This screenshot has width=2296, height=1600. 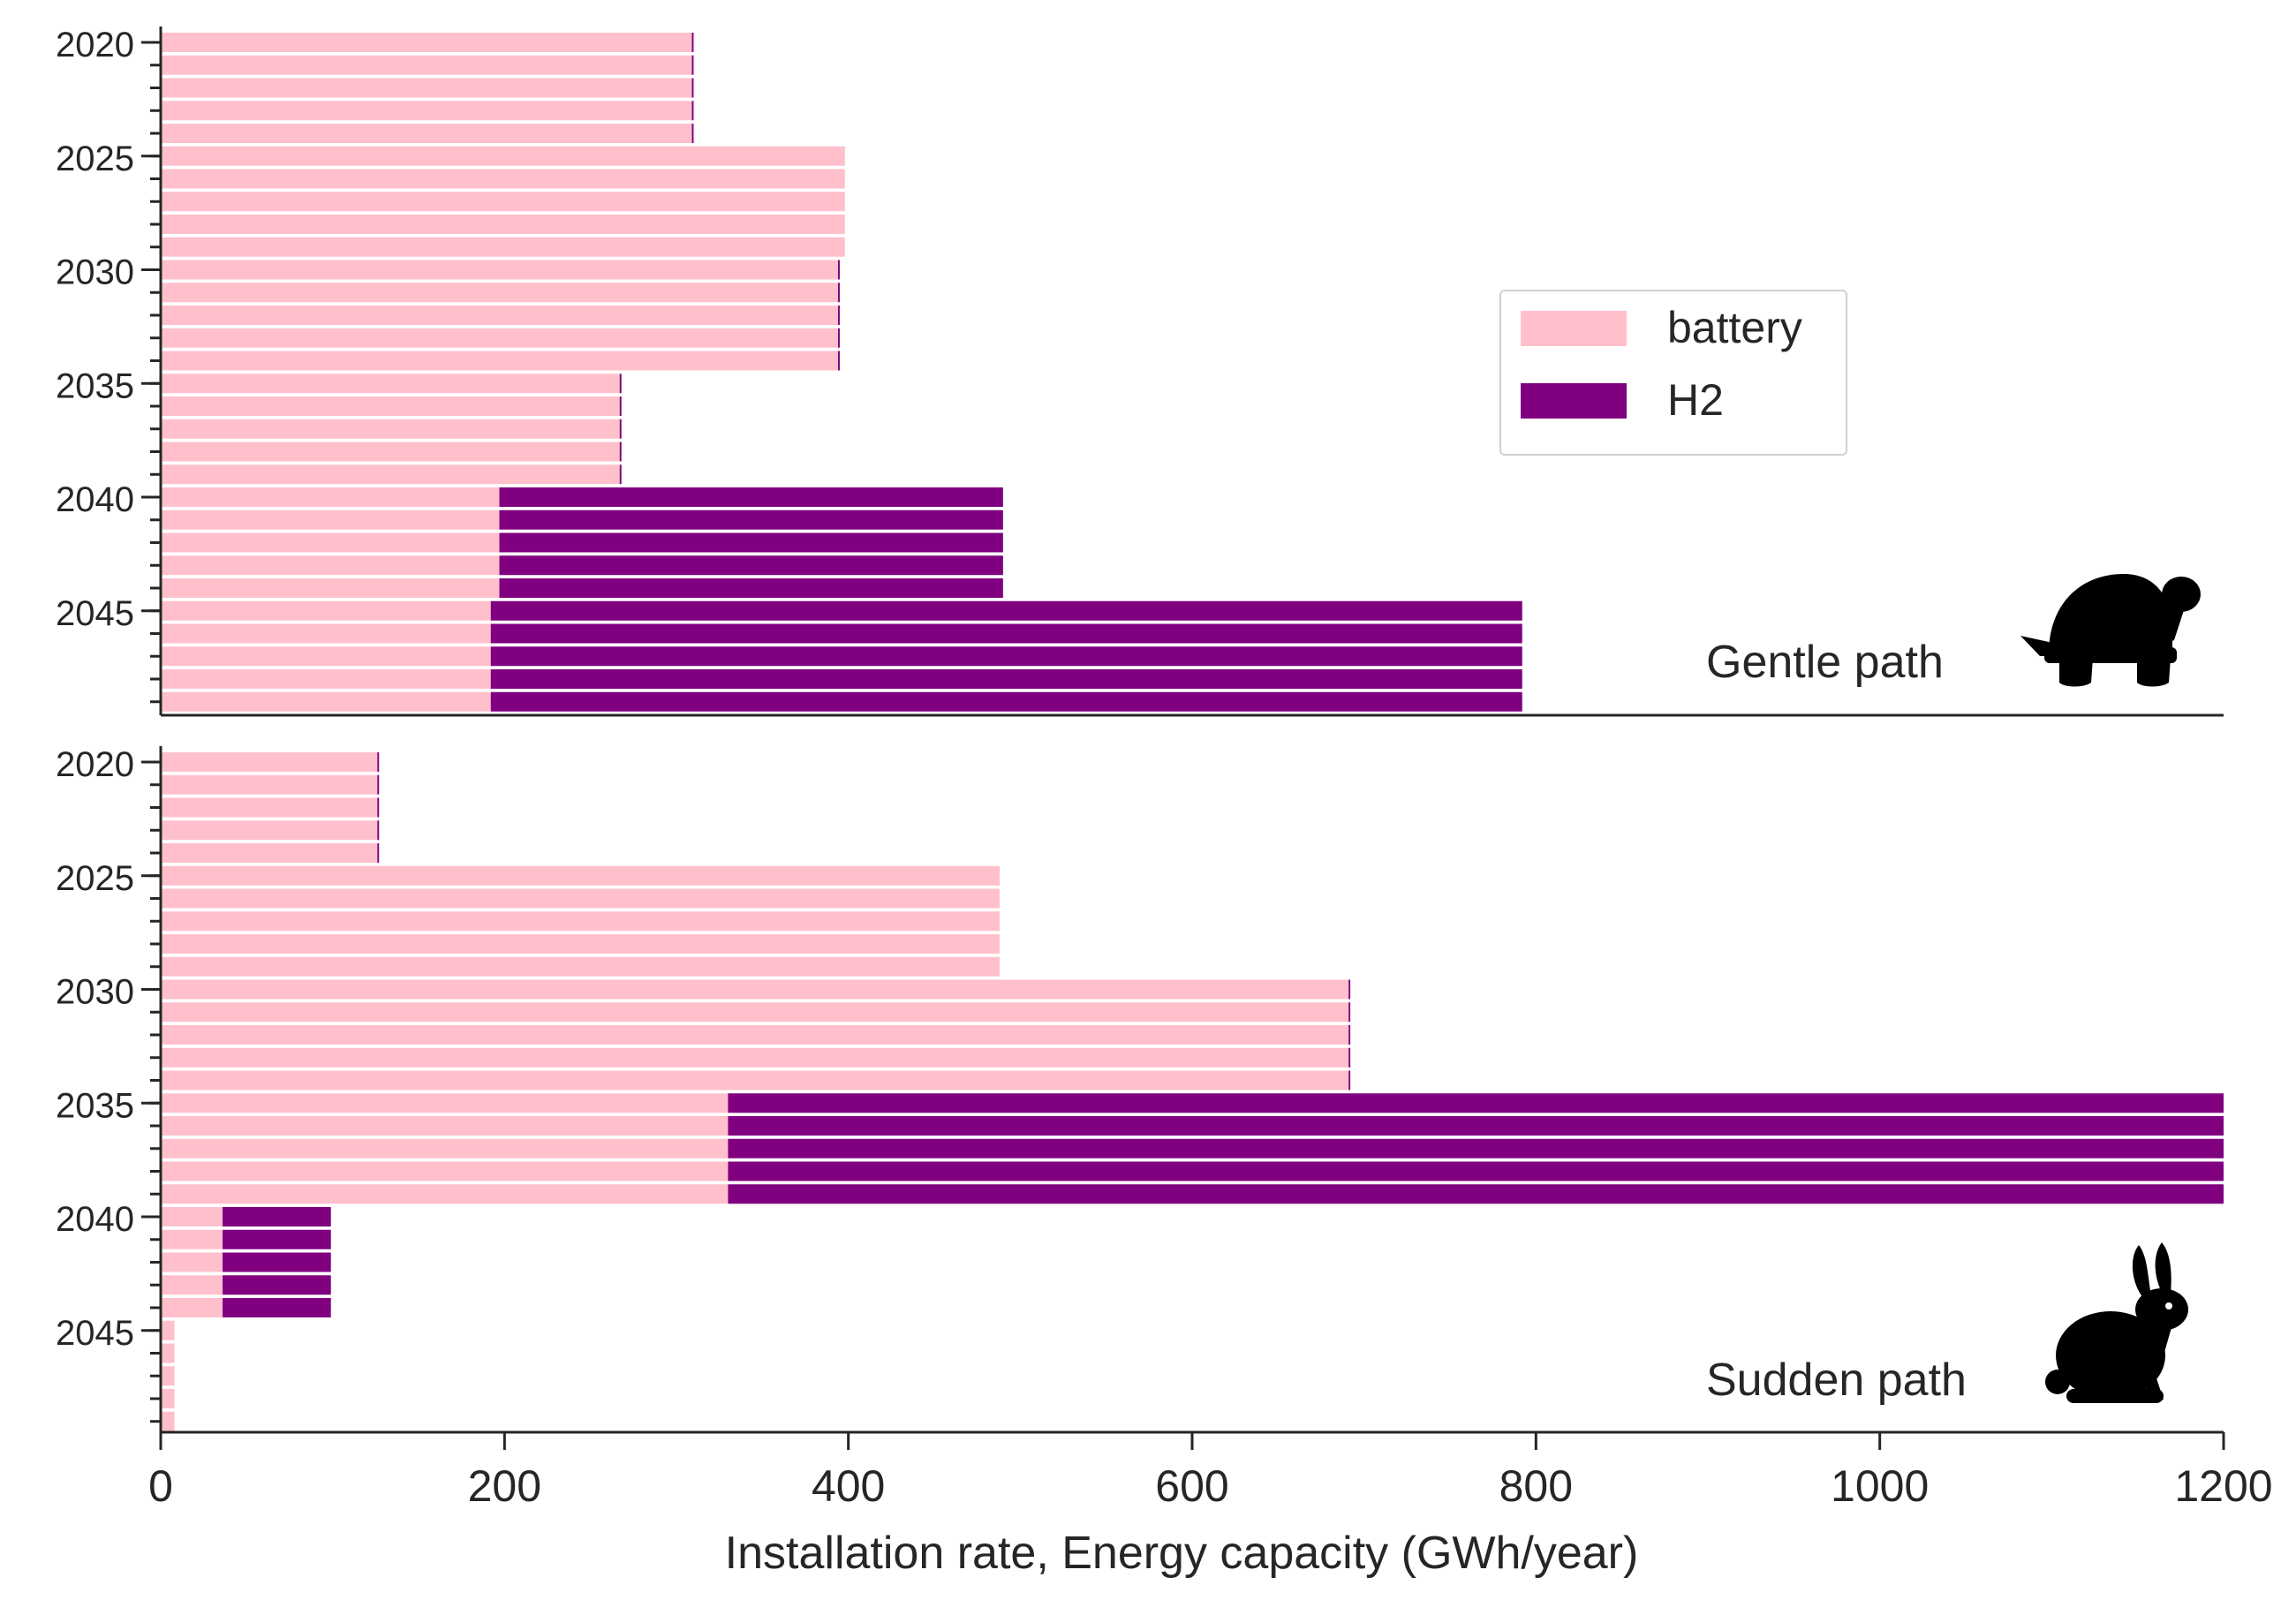 What do you see at coordinates (505, 1486) in the screenshot?
I see `x-tick-label: 200` at bounding box center [505, 1486].